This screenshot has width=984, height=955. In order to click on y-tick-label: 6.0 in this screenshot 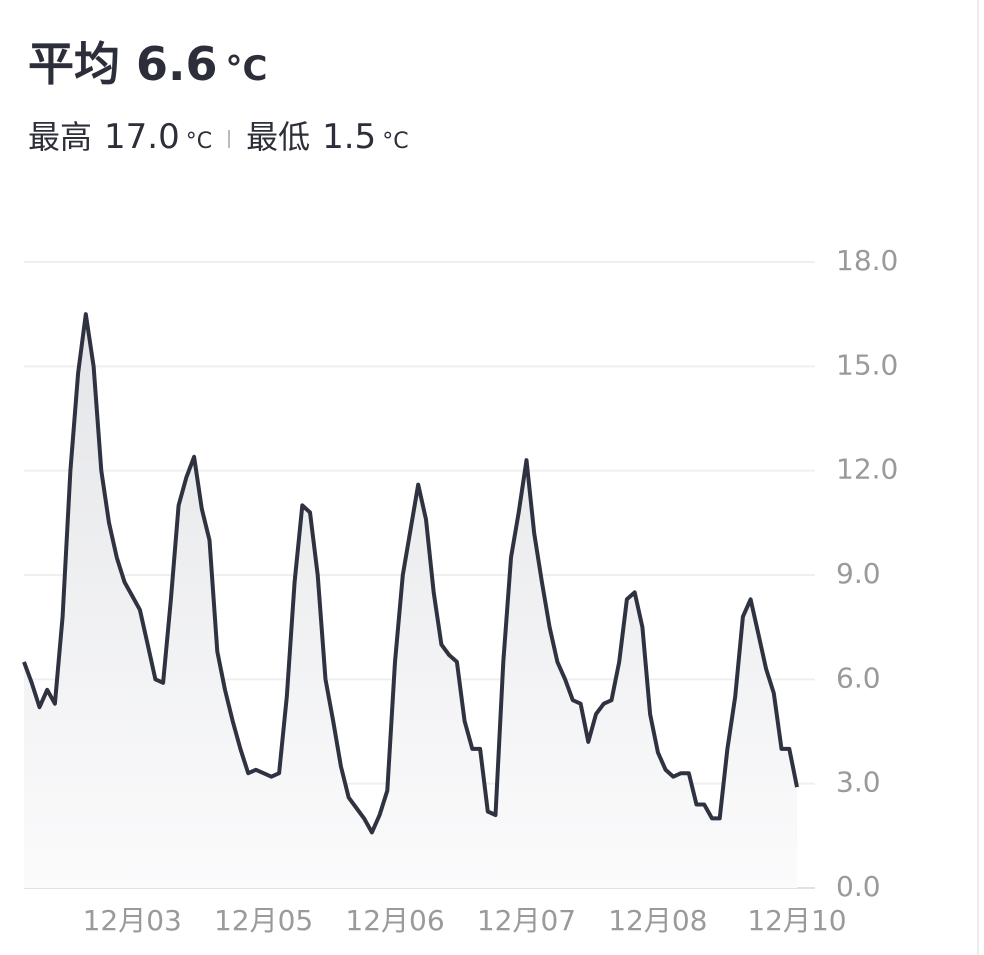, I will do `click(858, 677)`.